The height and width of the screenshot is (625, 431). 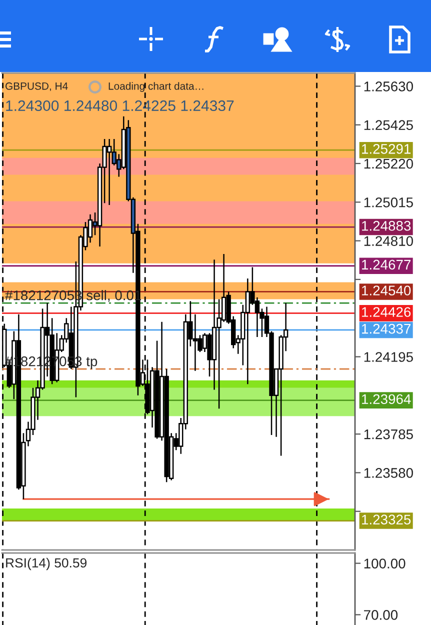 What do you see at coordinates (388, 163) in the screenshot?
I see `y-tick-label: 1.25220` at bounding box center [388, 163].